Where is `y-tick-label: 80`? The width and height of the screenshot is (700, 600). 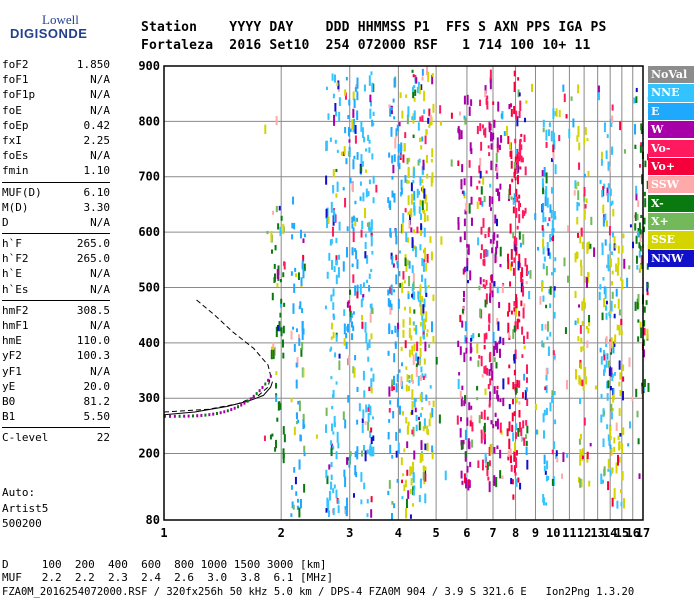 y-tick-label: 80 is located at coordinates (153, 520).